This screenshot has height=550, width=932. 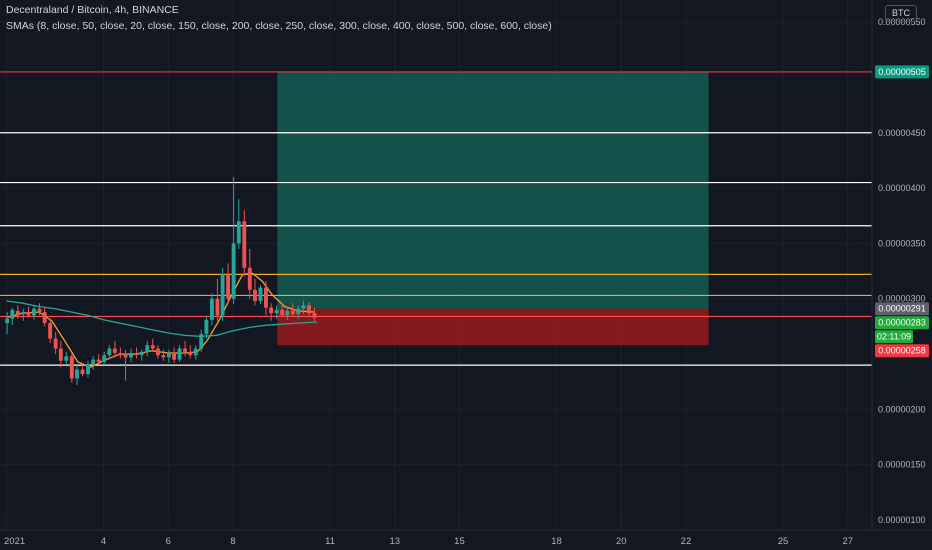 What do you see at coordinates (894, 337) in the screenshot?
I see `price-tag: 02:11:09` at bounding box center [894, 337].